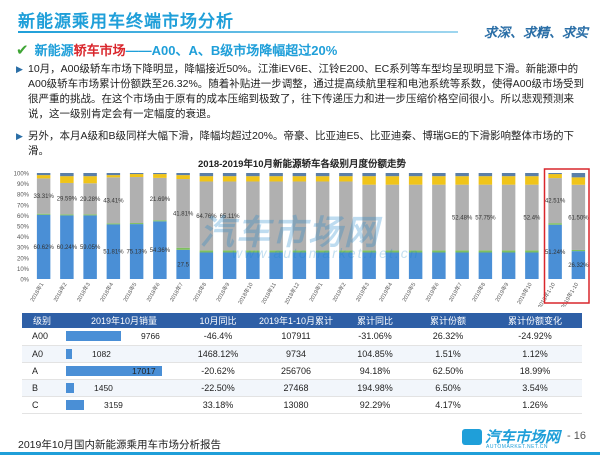 Image resolution: width=600 pixels, height=455 pixels. I want to click on cell-share: 62.50%, so click(448, 371).